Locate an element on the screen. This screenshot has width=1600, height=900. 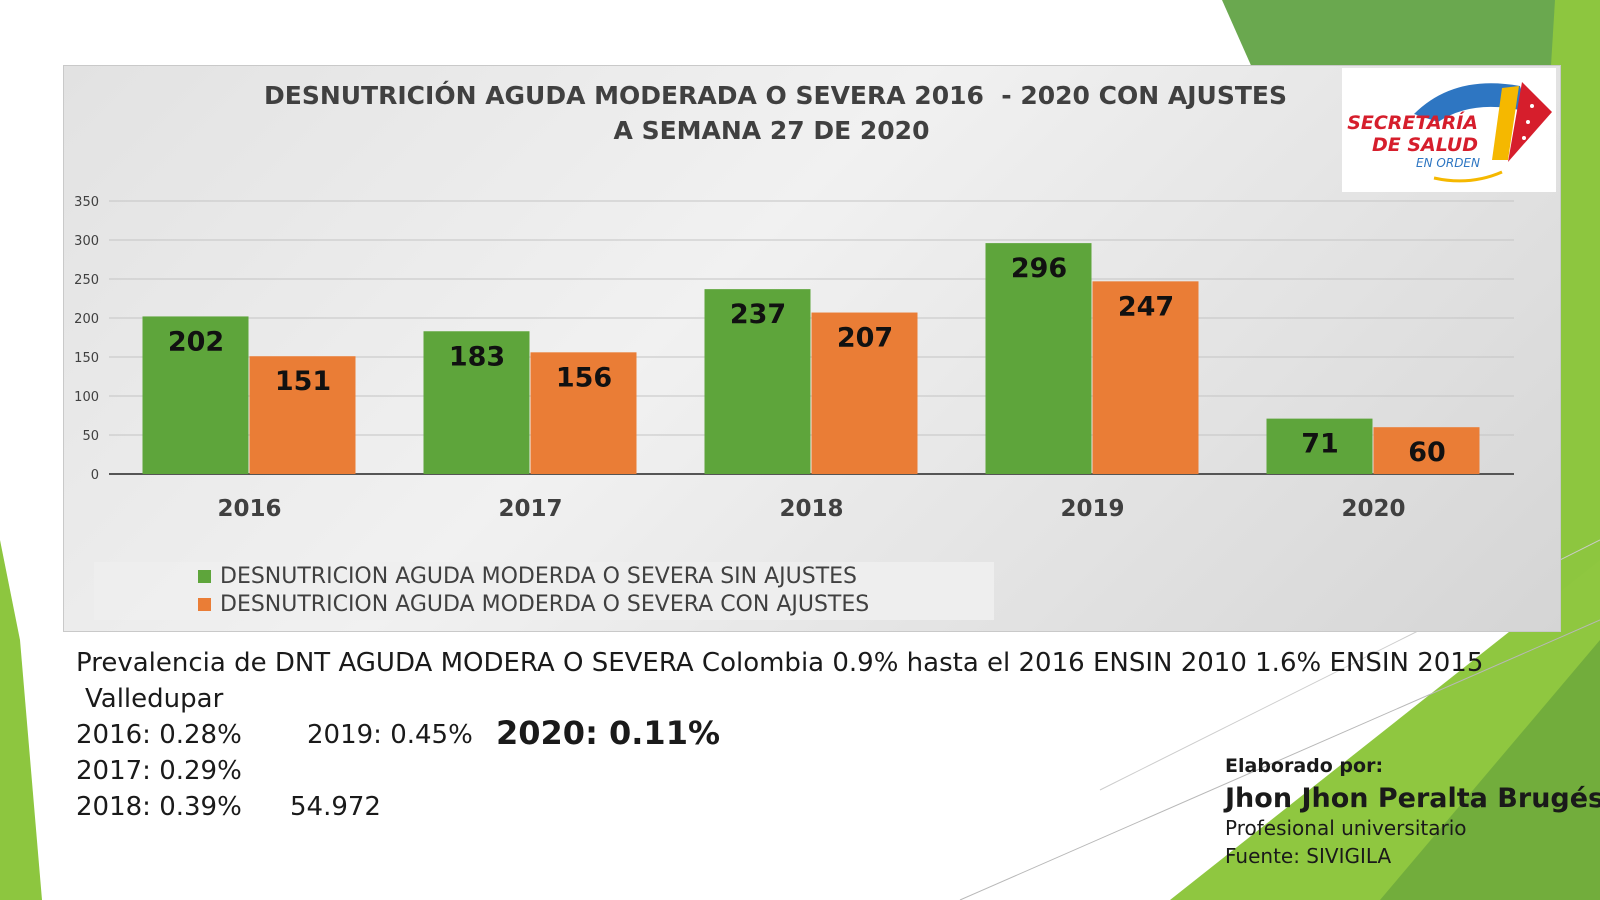
bar-value-label: 156 is located at coordinates (584, 377).